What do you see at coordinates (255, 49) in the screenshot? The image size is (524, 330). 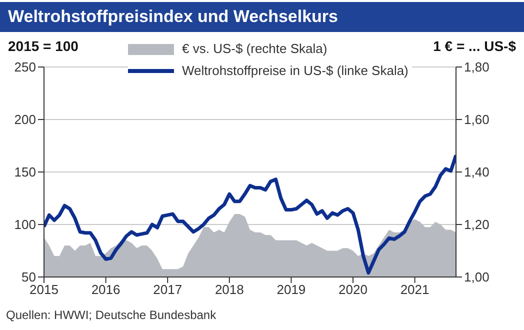 I see `legend-label: € vs. US-$ (rechte Skala)` at bounding box center [255, 49].